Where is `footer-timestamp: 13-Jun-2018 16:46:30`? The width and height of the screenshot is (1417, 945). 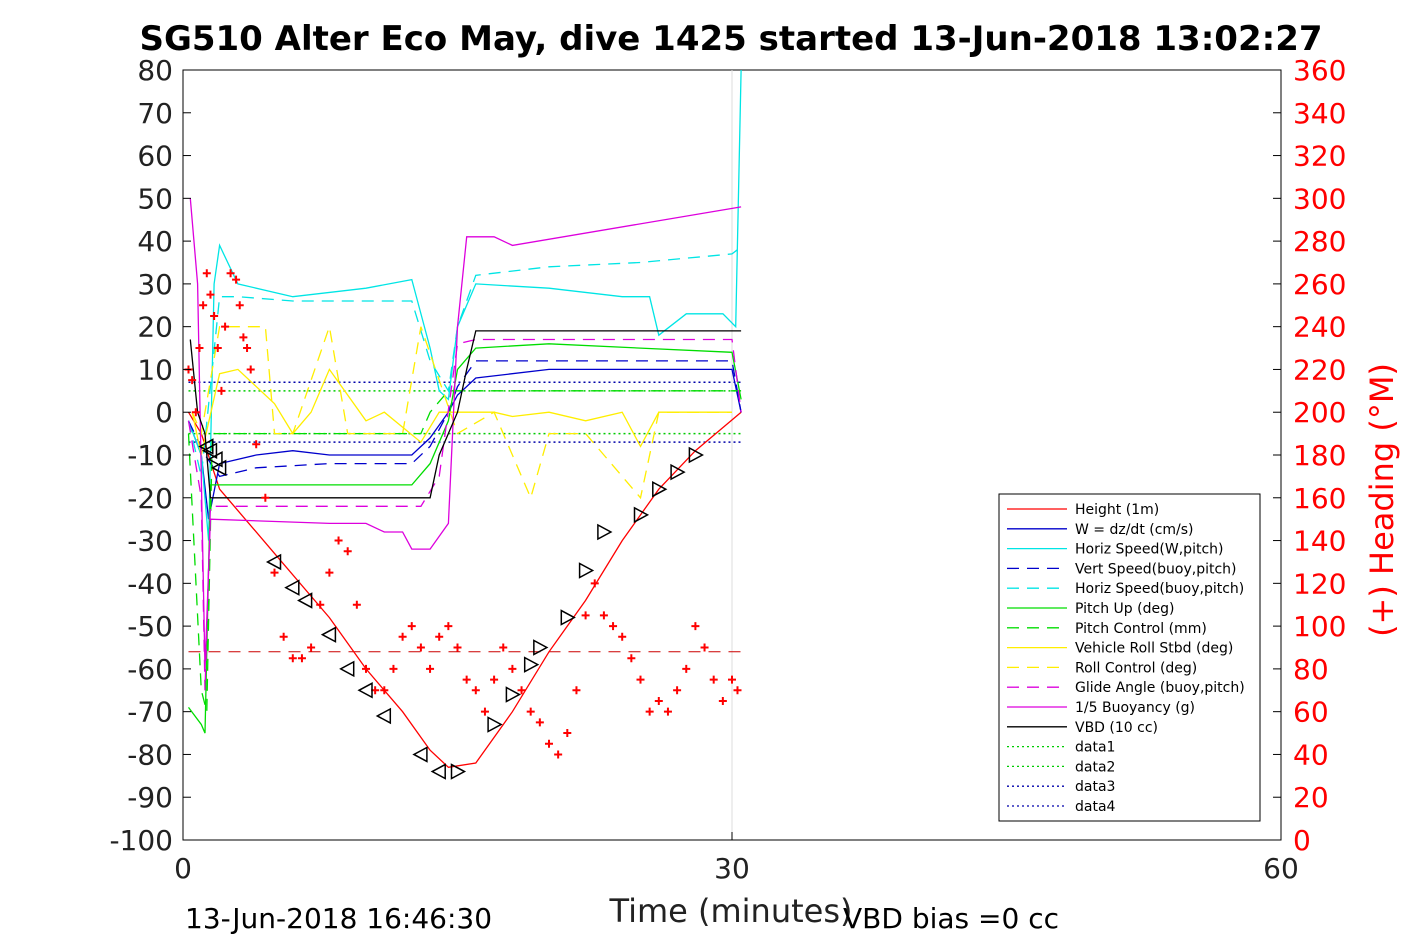
footer-timestamp: 13-Jun-2018 16:46:30 is located at coordinates (338, 918).